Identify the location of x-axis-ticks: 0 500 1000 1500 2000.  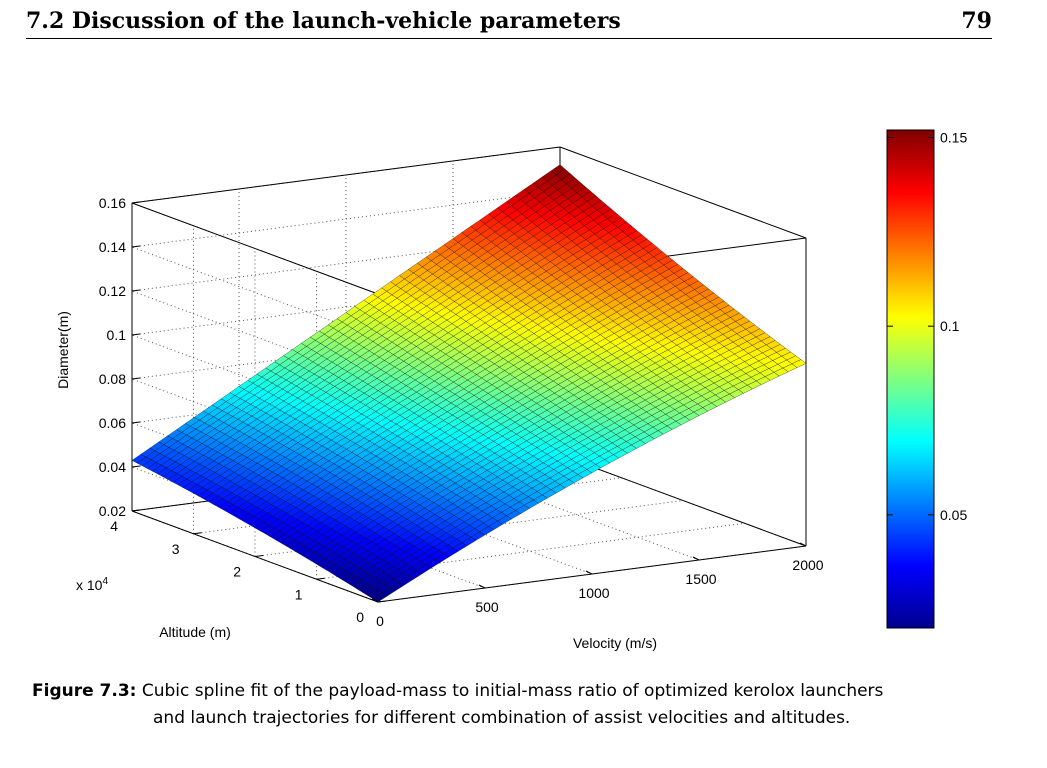
(597, 585).